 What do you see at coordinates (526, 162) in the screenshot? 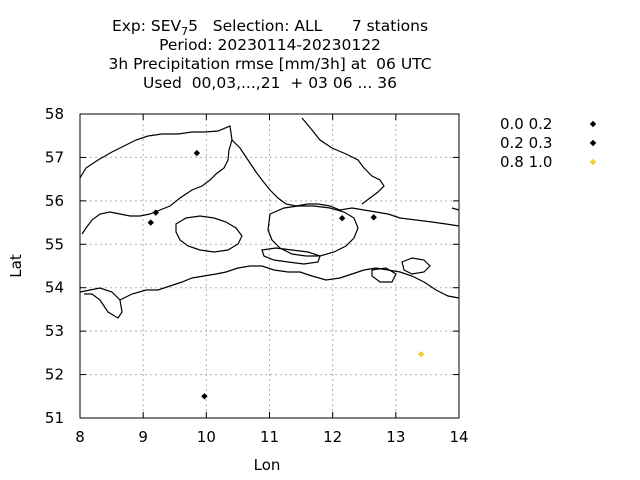
I see `legend-label: 0.8 1.0` at bounding box center [526, 162].